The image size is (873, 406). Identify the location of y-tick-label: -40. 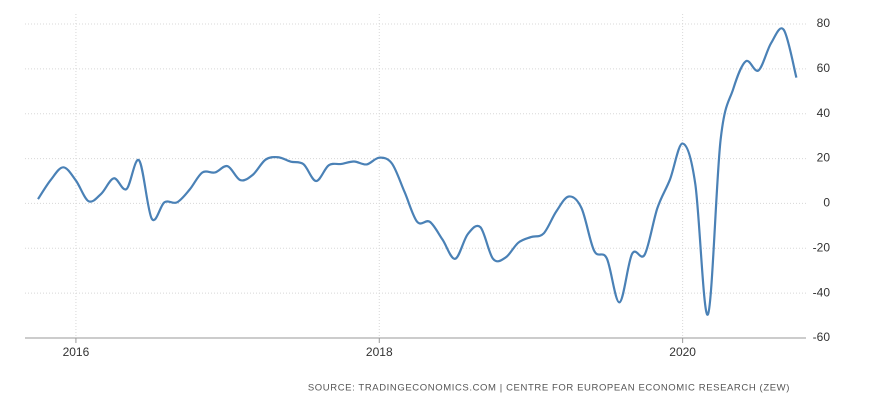
(822, 292).